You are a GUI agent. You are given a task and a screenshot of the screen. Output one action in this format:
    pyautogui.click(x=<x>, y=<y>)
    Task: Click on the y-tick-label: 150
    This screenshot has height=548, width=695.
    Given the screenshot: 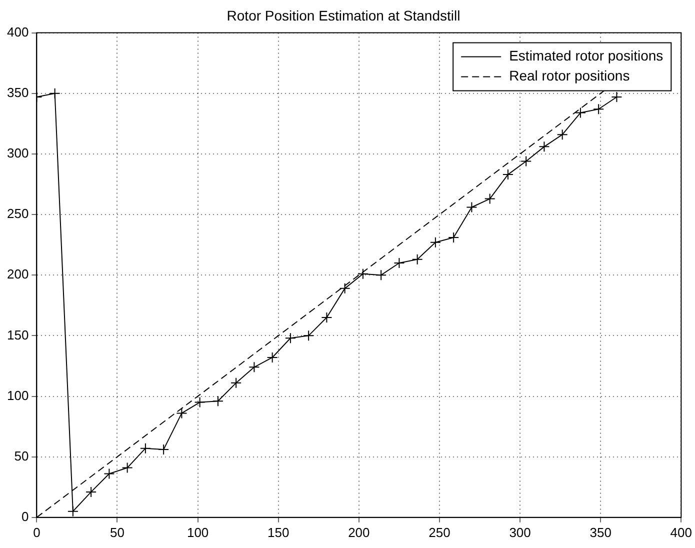 What is the action you would take?
    pyautogui.click(x=17, y=334)
    